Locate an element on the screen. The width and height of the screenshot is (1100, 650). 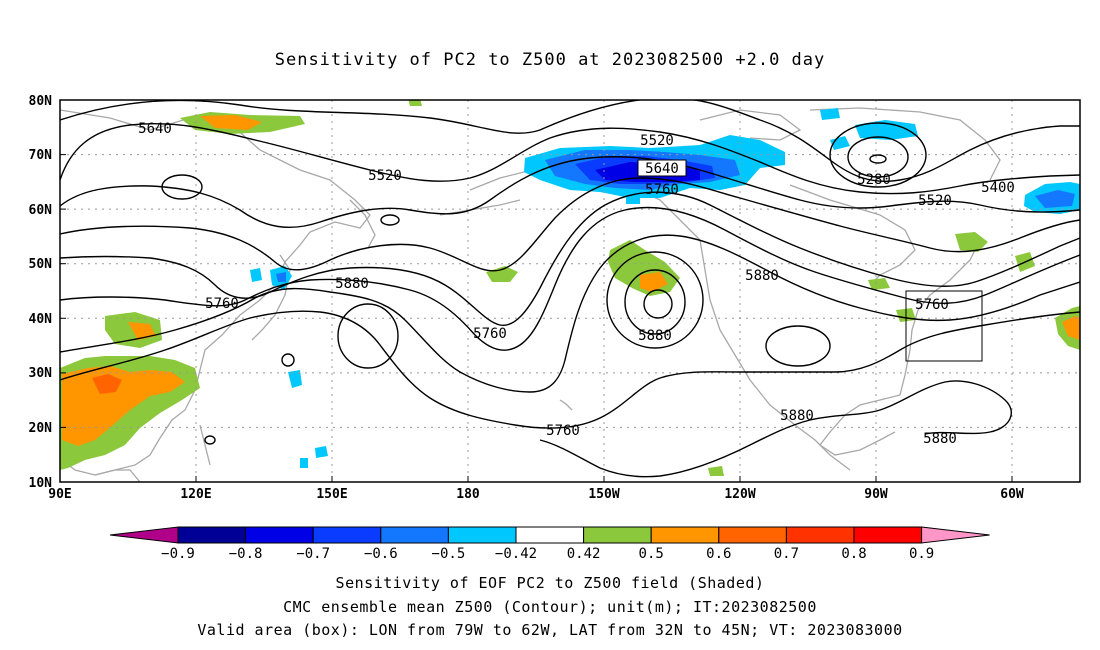
coastline-eastna is located at coordinates (940, 317).